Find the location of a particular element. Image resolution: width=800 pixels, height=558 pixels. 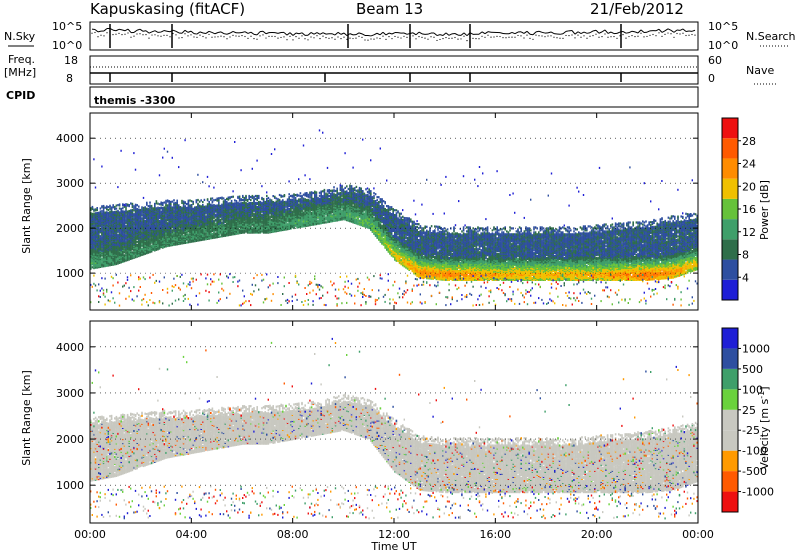

nsky-strip-frame is located at coordinates (394, 36).